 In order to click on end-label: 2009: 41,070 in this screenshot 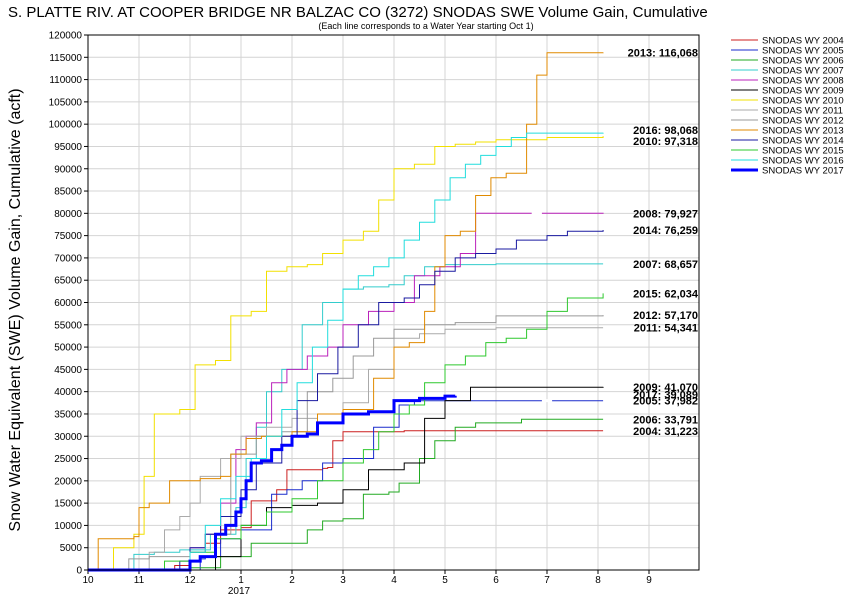, I will do `click(665, 388)`.